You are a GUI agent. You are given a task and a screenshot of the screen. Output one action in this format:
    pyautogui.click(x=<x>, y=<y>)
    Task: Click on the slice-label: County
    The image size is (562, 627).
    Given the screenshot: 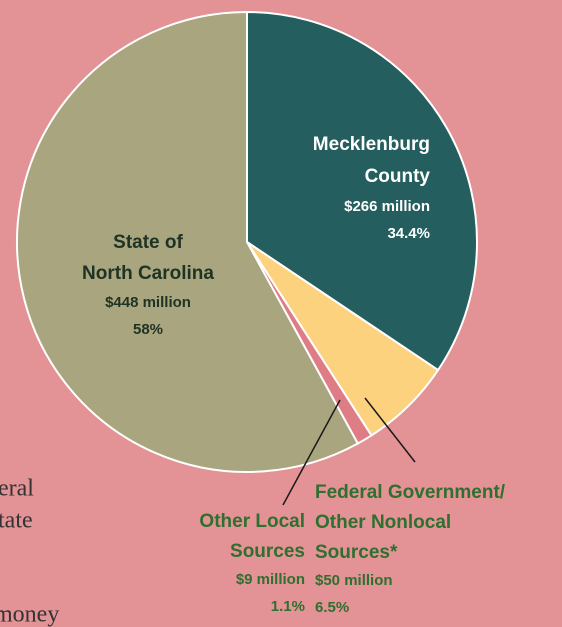 What is the action you would take?
    pyautogui.click(x=398, y=176)
    